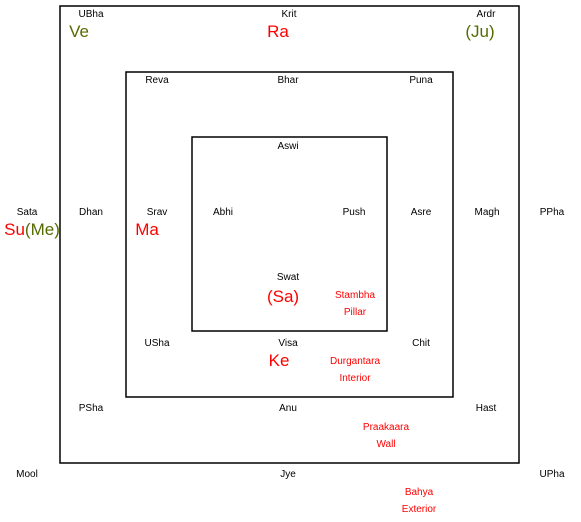  I want to click on zone-stambha-label: Stambha, so click(355, 295).